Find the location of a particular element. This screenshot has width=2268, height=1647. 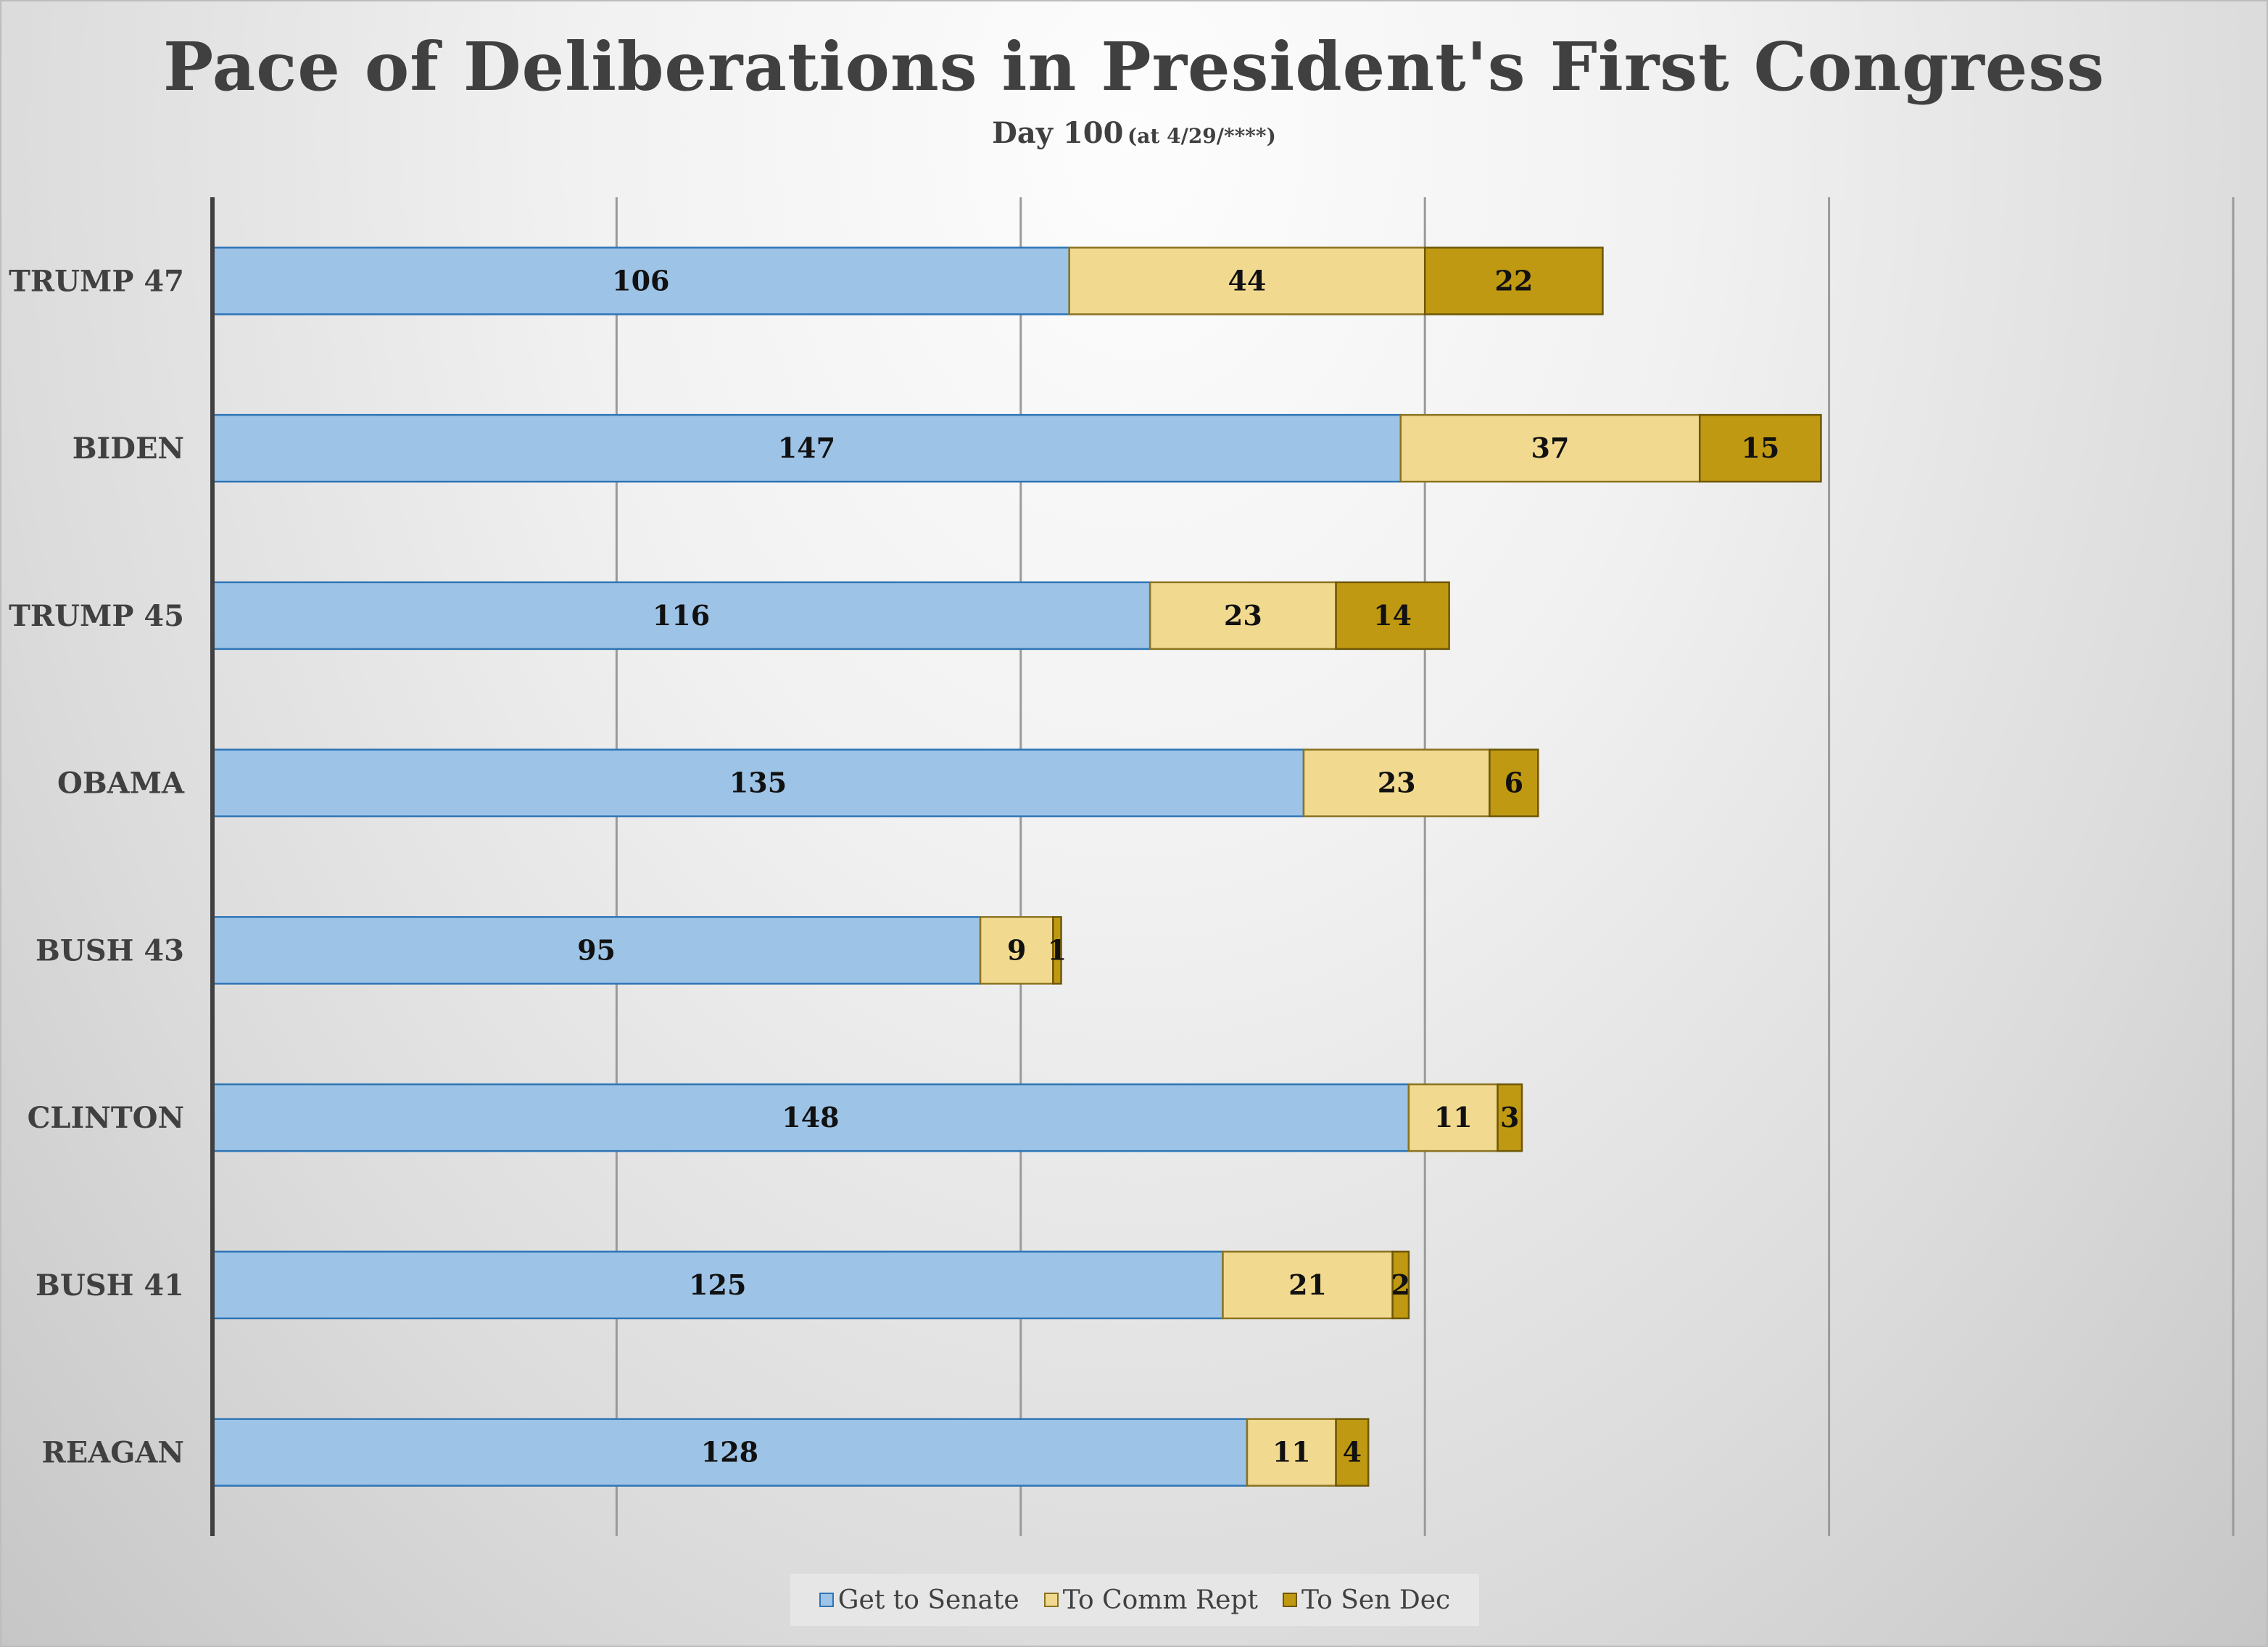

data-label: 147 is located at coordinates (807, 448).